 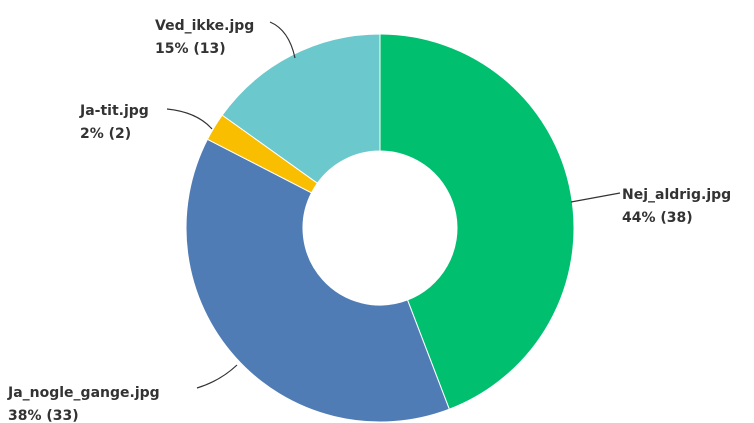 I want to click on slice-percent-ja-nogle-gange: 38% (33), so click(x=43, y=415).